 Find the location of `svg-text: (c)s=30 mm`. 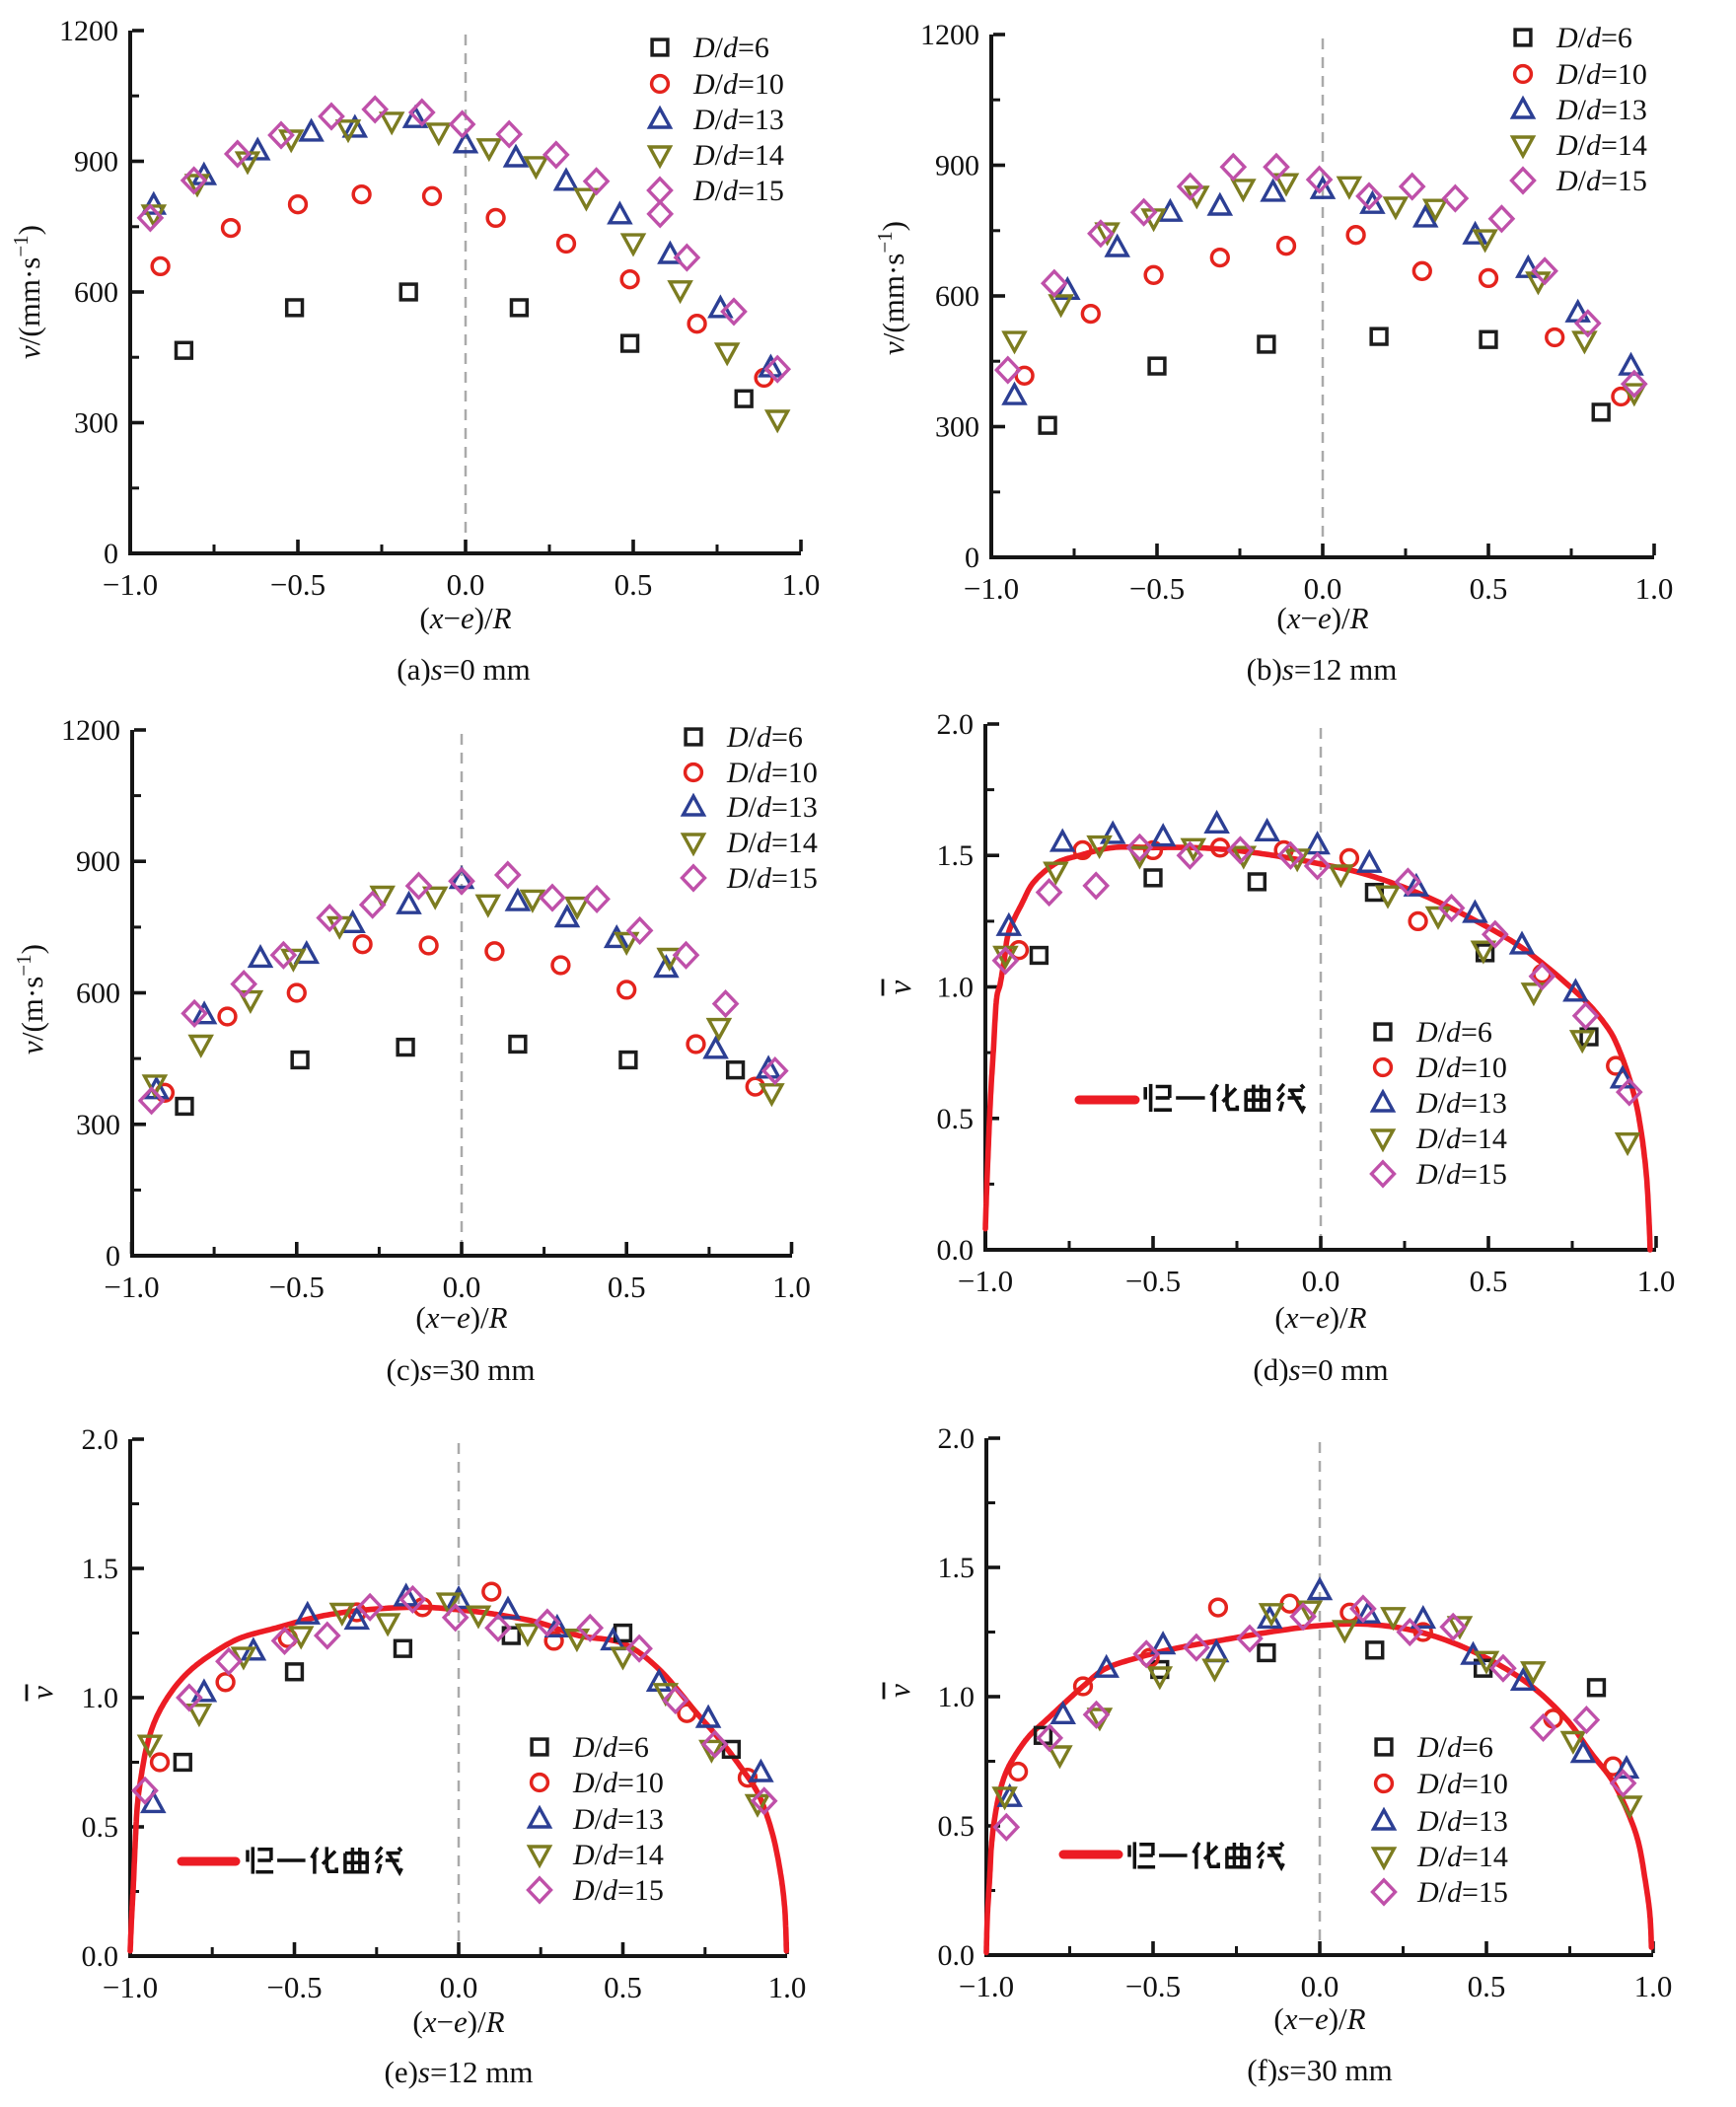

svg-text: (c)s=30 mm is located at coordinates (461, 1369).